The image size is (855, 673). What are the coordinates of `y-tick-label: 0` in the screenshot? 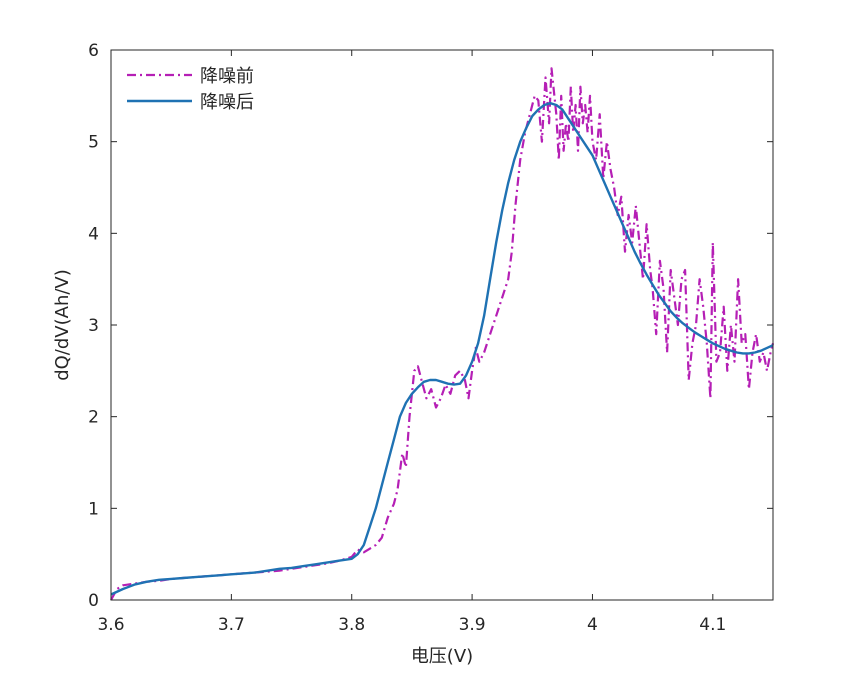 It's located at (93, 601).